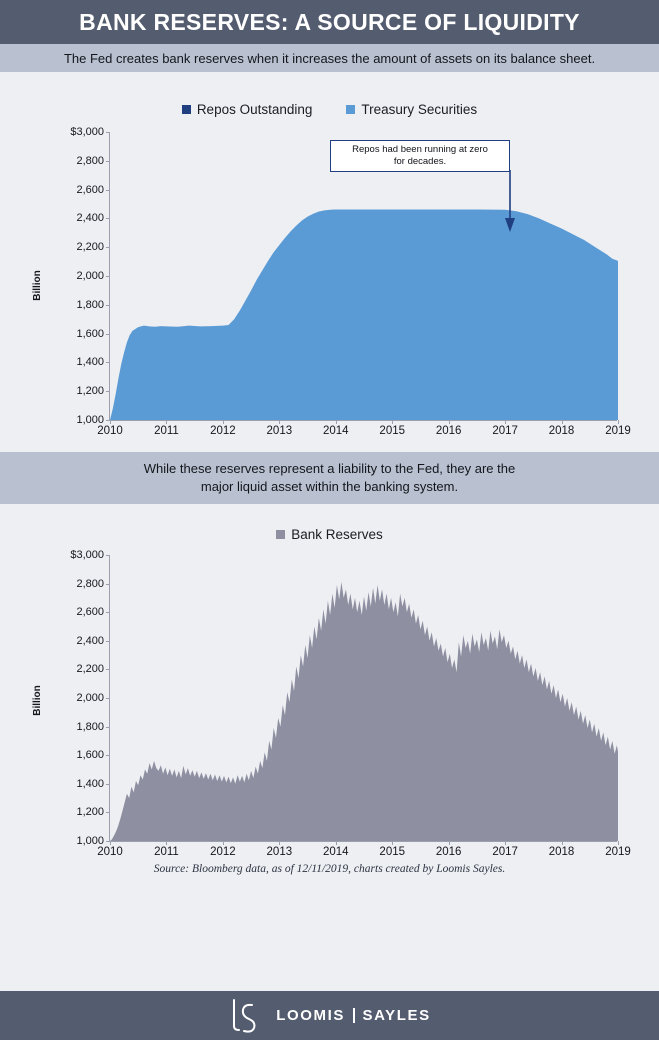  Describe the element at coordinates (90, 276) in the screenshot. I see `y-tick-label: 2,000` at that location.